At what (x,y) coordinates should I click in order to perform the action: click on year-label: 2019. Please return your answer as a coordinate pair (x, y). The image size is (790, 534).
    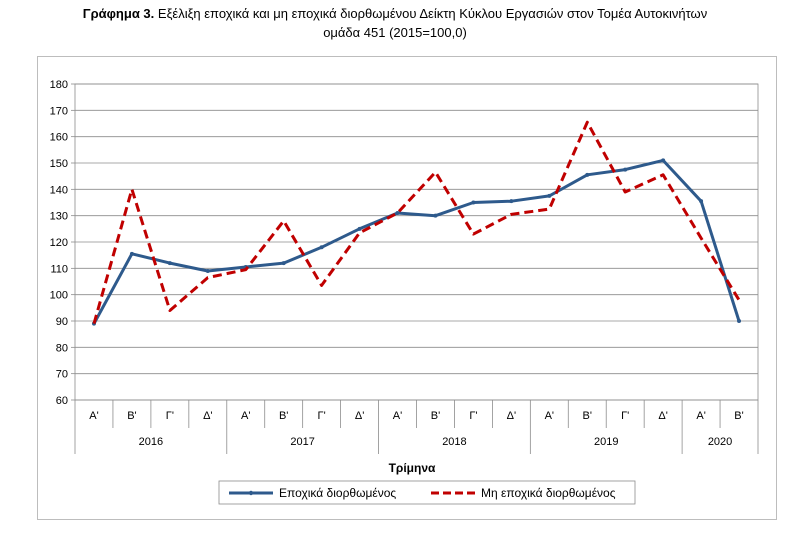
    Looking at the image, I should click on (606, 442).